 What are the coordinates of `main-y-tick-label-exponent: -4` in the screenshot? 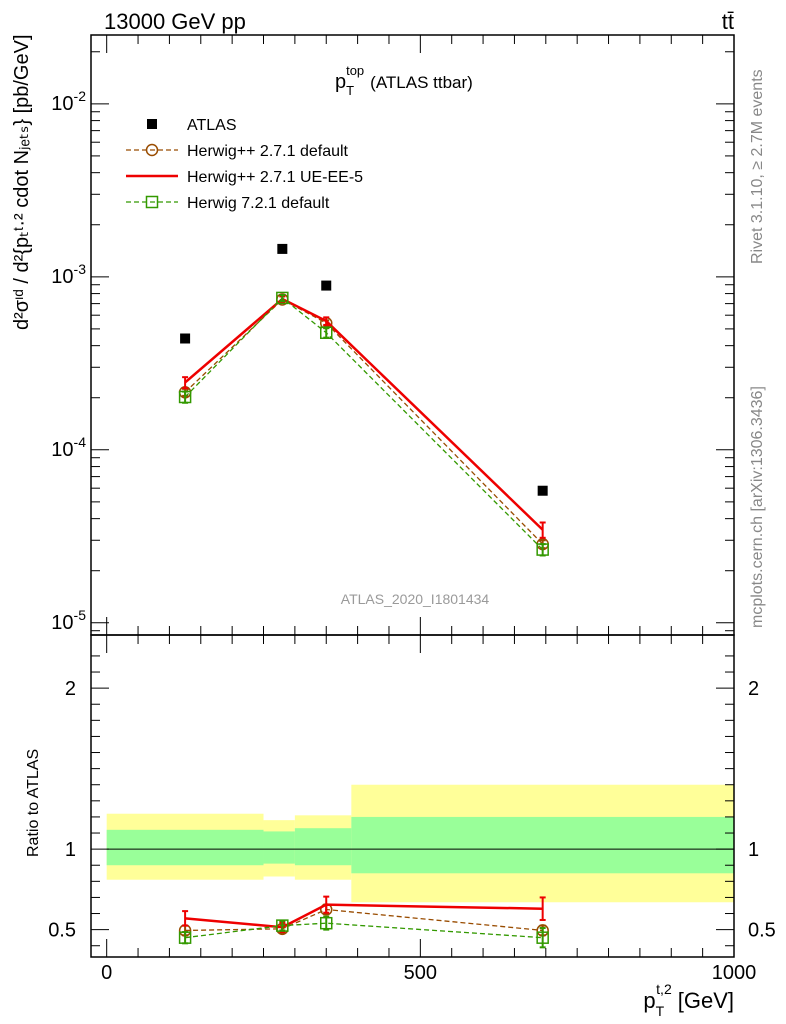 It's located at (80, 442).